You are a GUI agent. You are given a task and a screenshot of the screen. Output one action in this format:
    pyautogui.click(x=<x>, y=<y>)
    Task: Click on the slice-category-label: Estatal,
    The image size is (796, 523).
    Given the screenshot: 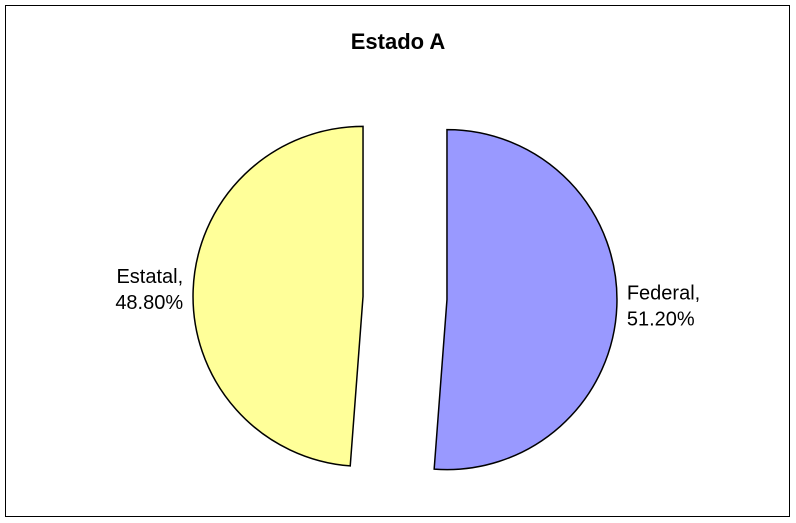 What is the action you would take?
    pyautogui.click(x=149, y=277)
    